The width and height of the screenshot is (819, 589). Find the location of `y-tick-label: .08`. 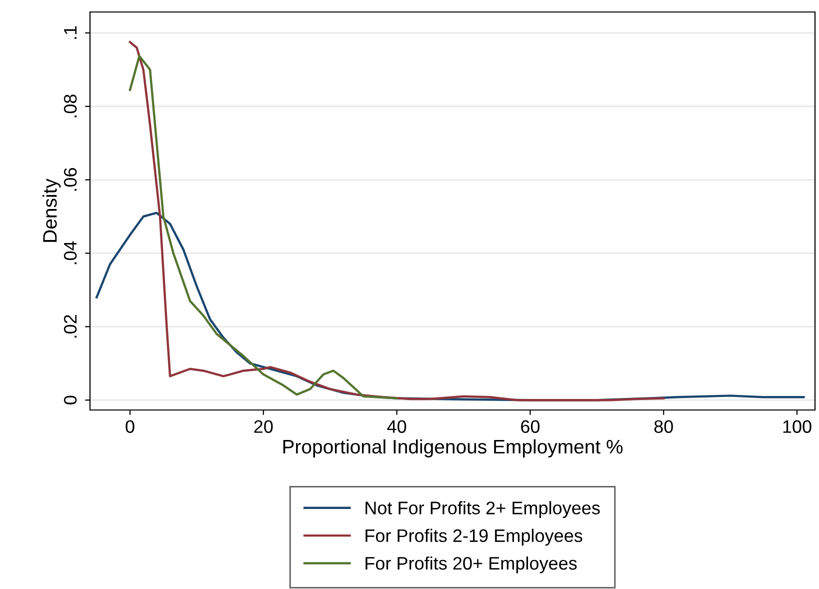

y-tick-label: .08 is located at coordinates (70, 106).